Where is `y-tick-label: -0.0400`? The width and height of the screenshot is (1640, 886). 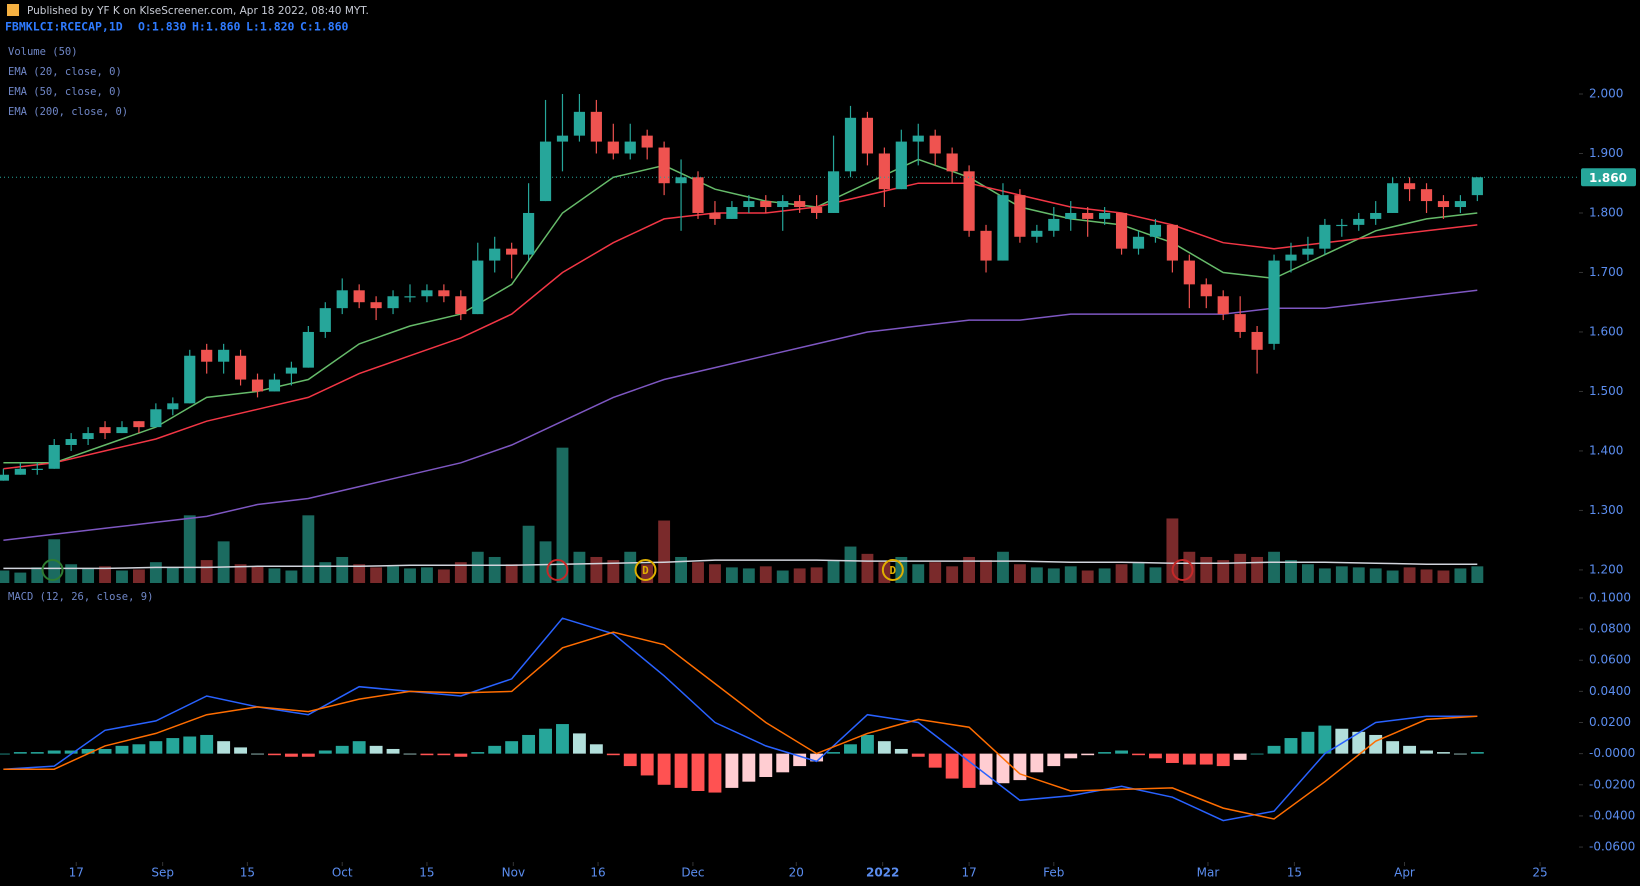
y-tick-label: -0.0400 is located at coordinates (1612, 815).